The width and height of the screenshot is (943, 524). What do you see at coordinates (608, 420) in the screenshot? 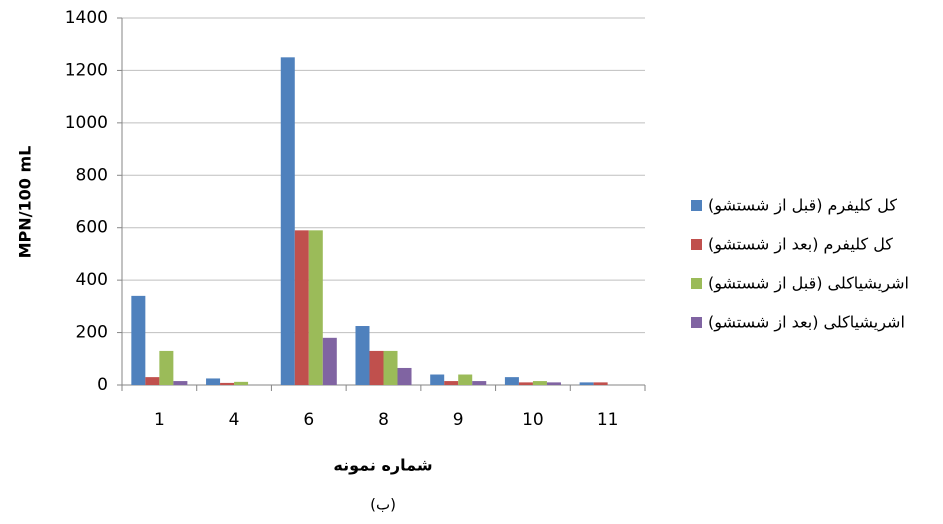
I see `x-tick-label: 11` at bounding box center [608, 420].